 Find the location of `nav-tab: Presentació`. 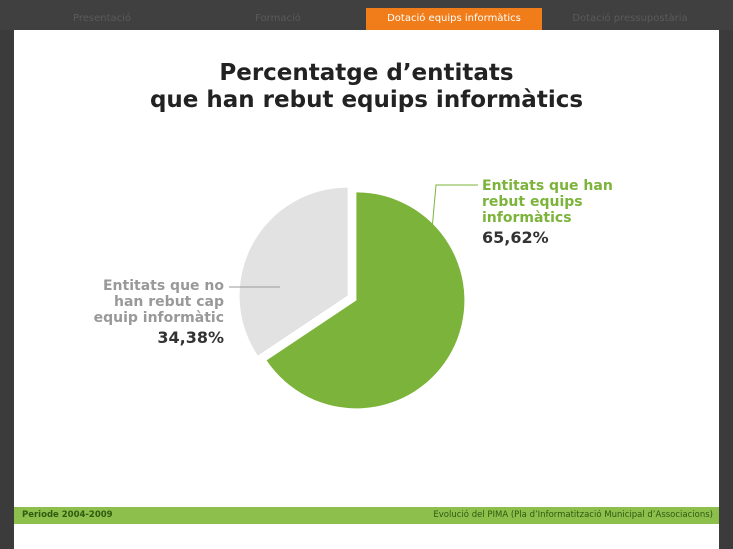

nav-tab: Presentació is located at coordinates (102, 18).